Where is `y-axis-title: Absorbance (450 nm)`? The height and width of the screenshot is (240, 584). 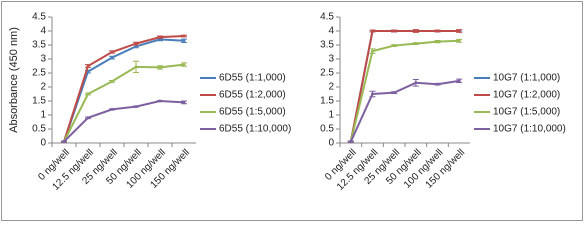 y-axis-title: Absorbance (450 nm) is located at coordinates (14, 80).